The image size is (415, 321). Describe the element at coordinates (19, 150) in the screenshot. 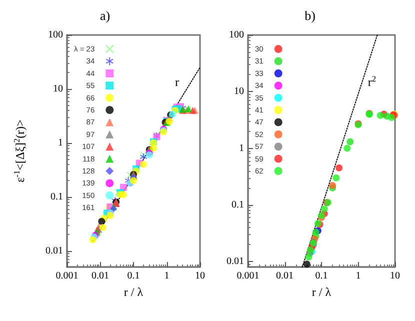

I see `y-axis-title: ε-1<[Δξ]2(r)>` at that location.